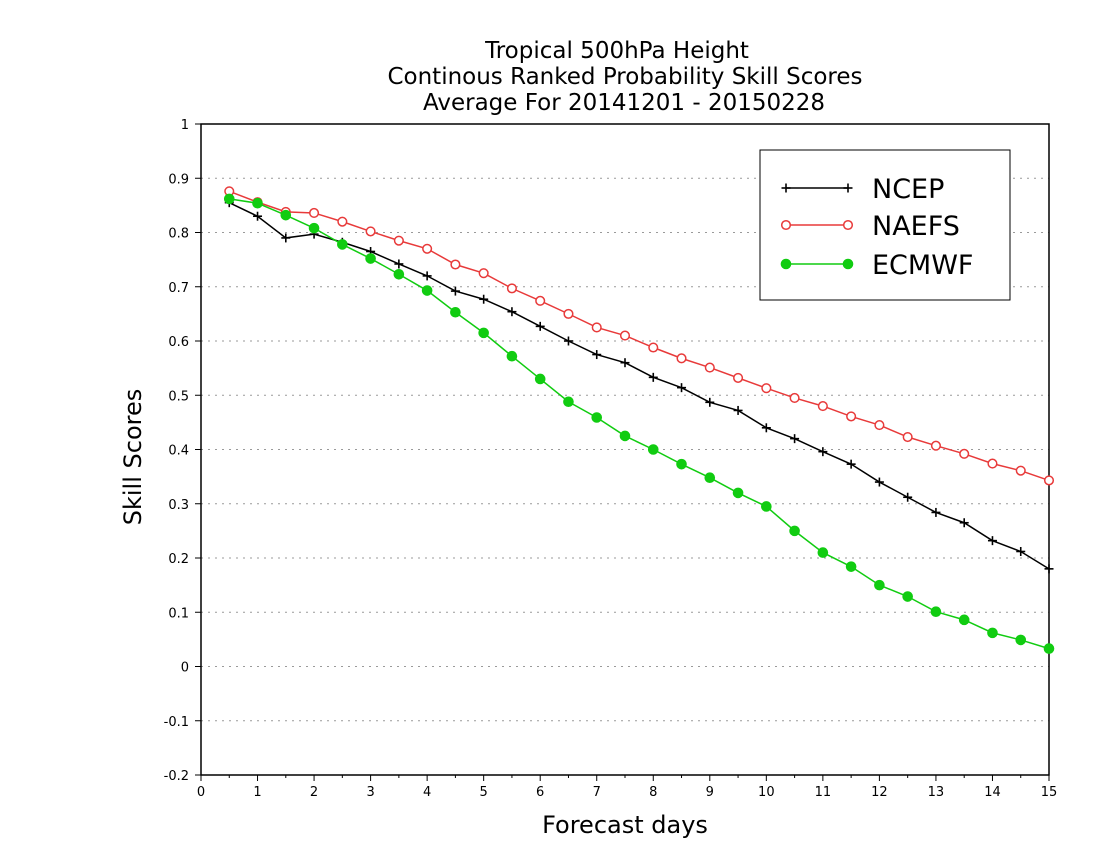 Image resolution: width=1100 pixels, height=850 pixels. What do you see at coordinates (176, 722) in the screenshot?
I see `y-tick-label: -0.1` at bounding box center [176, 722].